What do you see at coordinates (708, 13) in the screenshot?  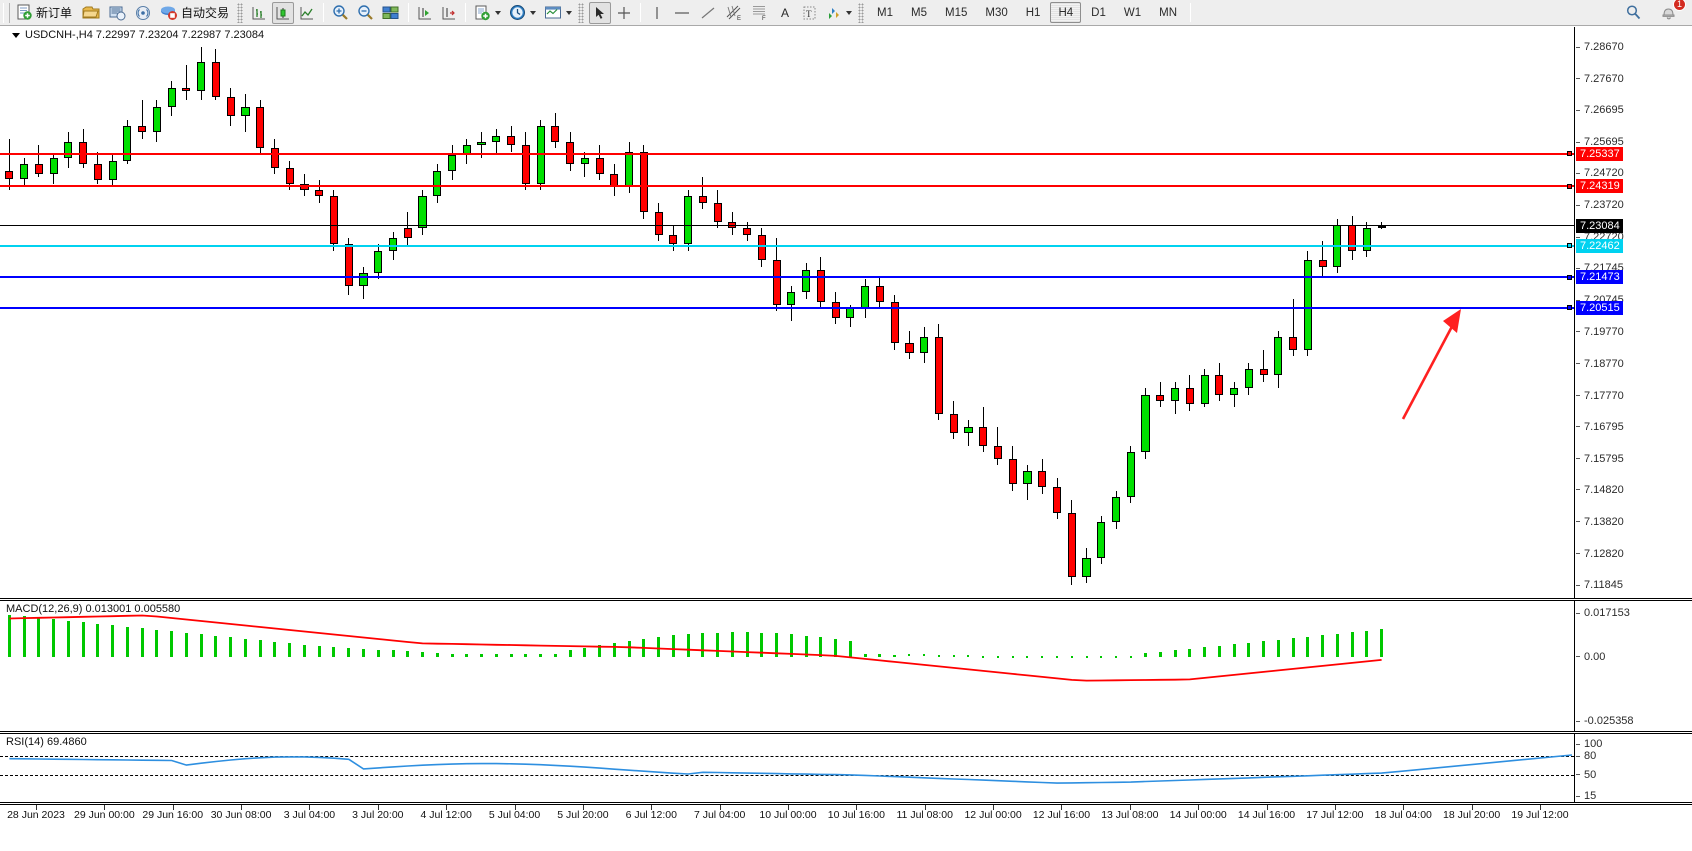 I see `trendline-button` at bounding box center [708, 13].